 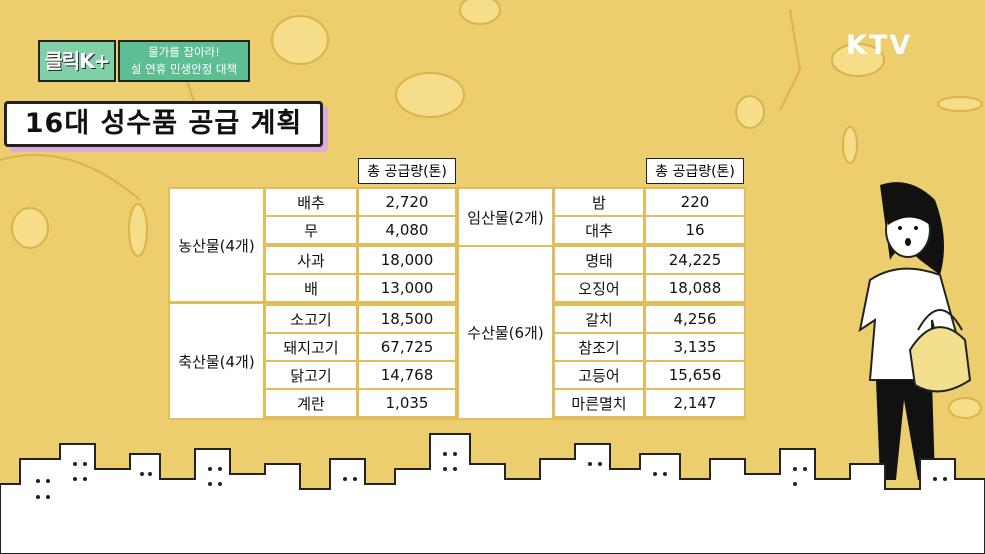 What do you see at coordinates (599, 288) in the screenshot?
I see `item-name: 오징어` at bounding box center [599, 288].